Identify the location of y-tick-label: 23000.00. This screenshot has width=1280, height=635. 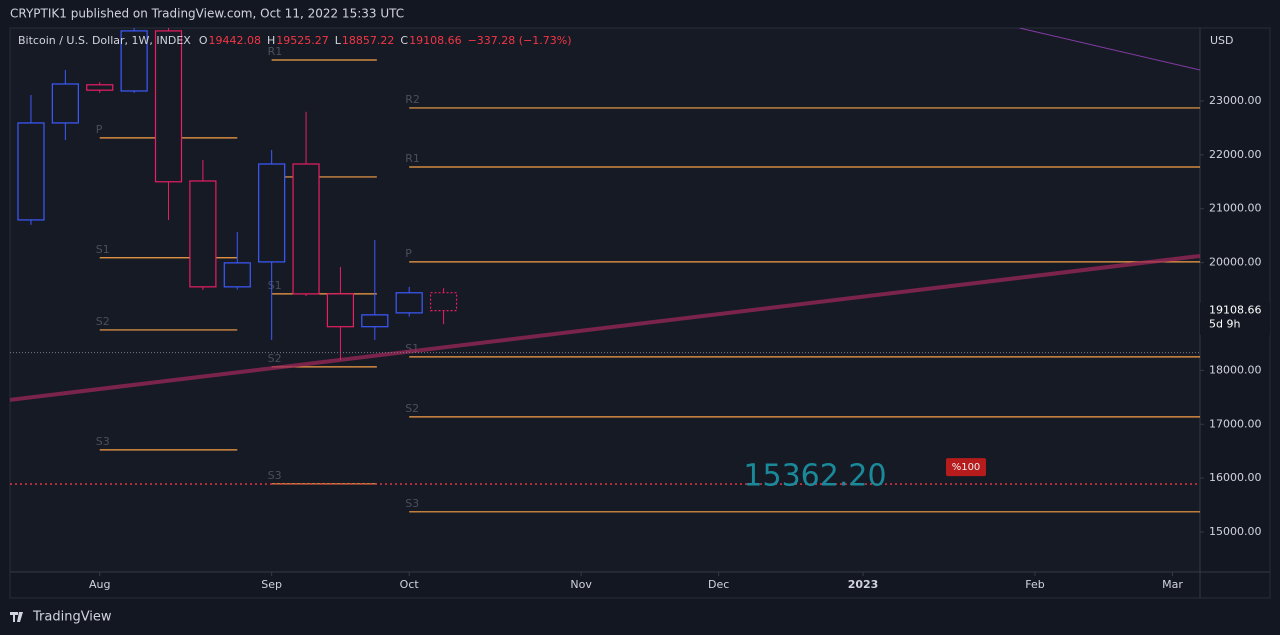
(1235, 100).